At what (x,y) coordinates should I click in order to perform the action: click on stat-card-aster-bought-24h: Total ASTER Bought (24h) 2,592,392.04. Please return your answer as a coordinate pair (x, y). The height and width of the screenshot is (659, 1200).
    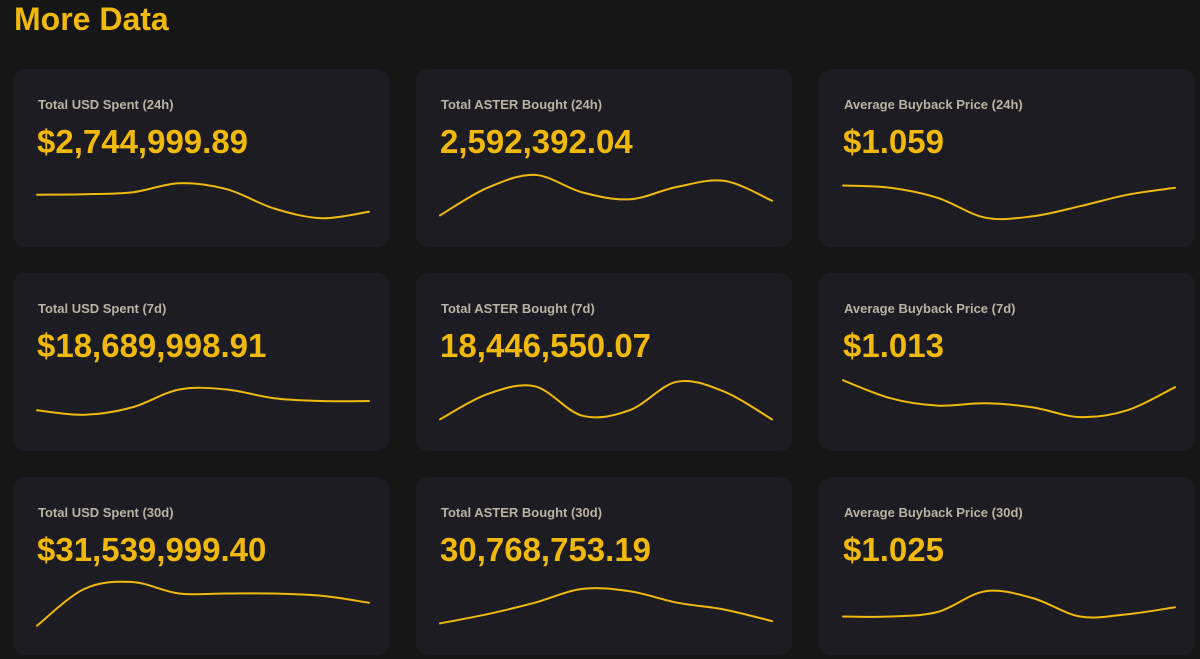
    Looking at the image, I should click on (604, 158).